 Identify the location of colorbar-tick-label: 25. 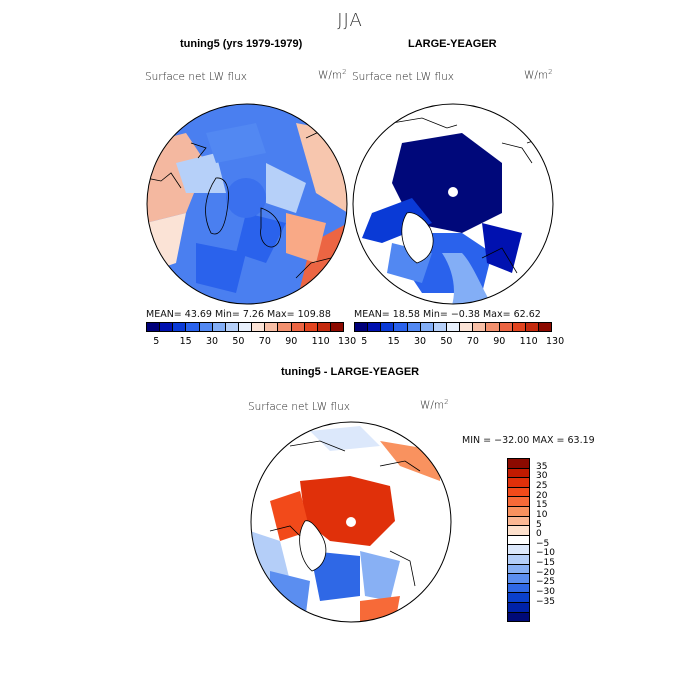
(542, 485).